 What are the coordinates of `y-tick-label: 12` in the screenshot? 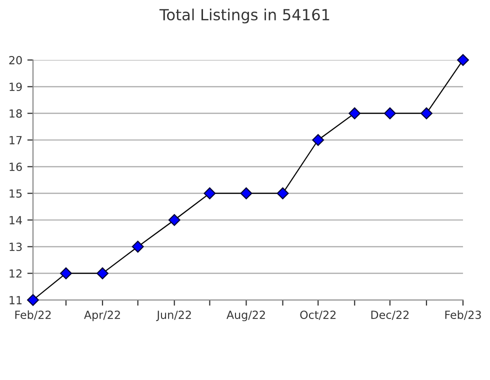 It's located at (16, 273).